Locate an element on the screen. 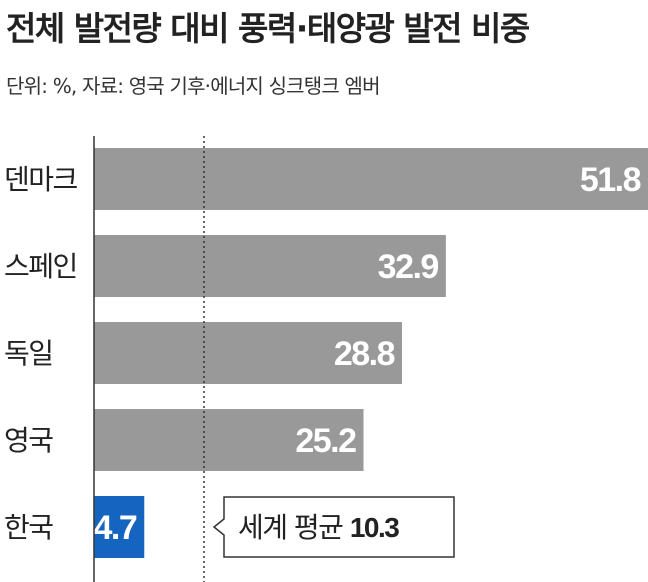 The image size is (648, 582). category-label: 스페인 is located at coordinates (40, 266).